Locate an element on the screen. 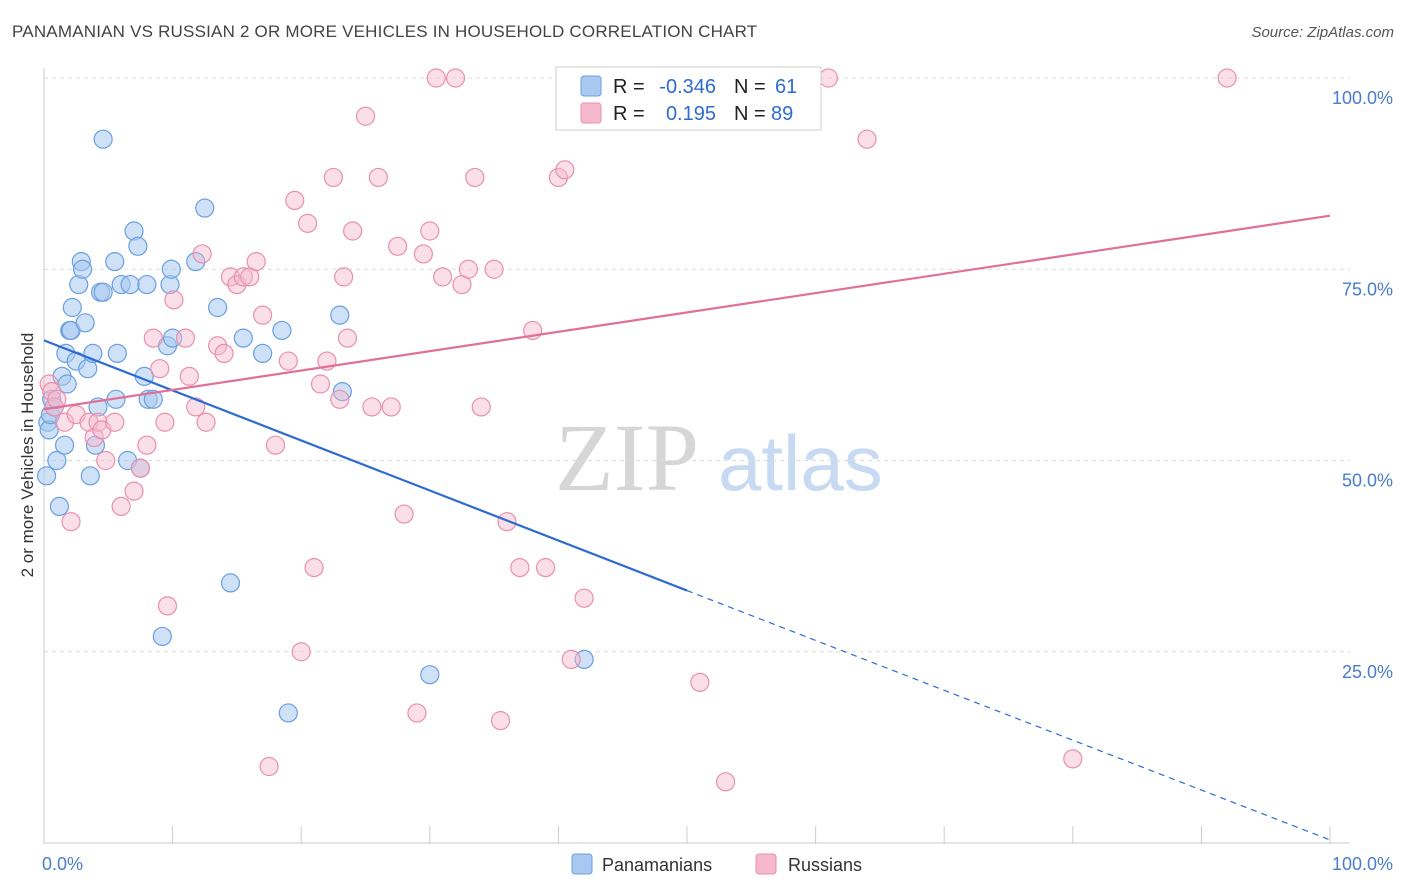 Image resolution: width=1406 pixels, height=892 pixels. legend-r-value-pink: 0.195 is located at coordinates (691, 114).